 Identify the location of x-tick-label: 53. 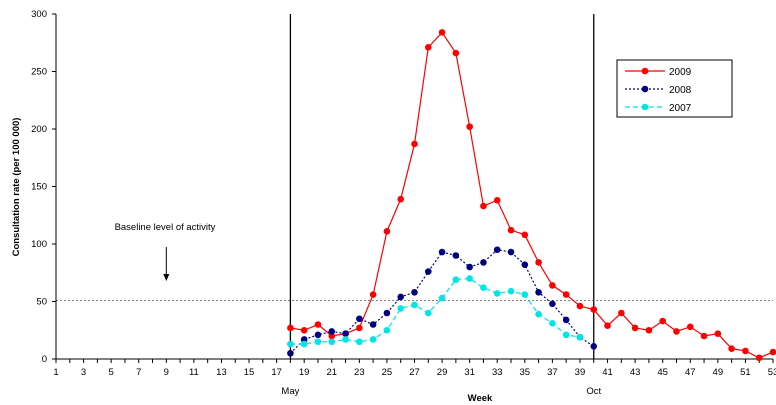
(772, 372).